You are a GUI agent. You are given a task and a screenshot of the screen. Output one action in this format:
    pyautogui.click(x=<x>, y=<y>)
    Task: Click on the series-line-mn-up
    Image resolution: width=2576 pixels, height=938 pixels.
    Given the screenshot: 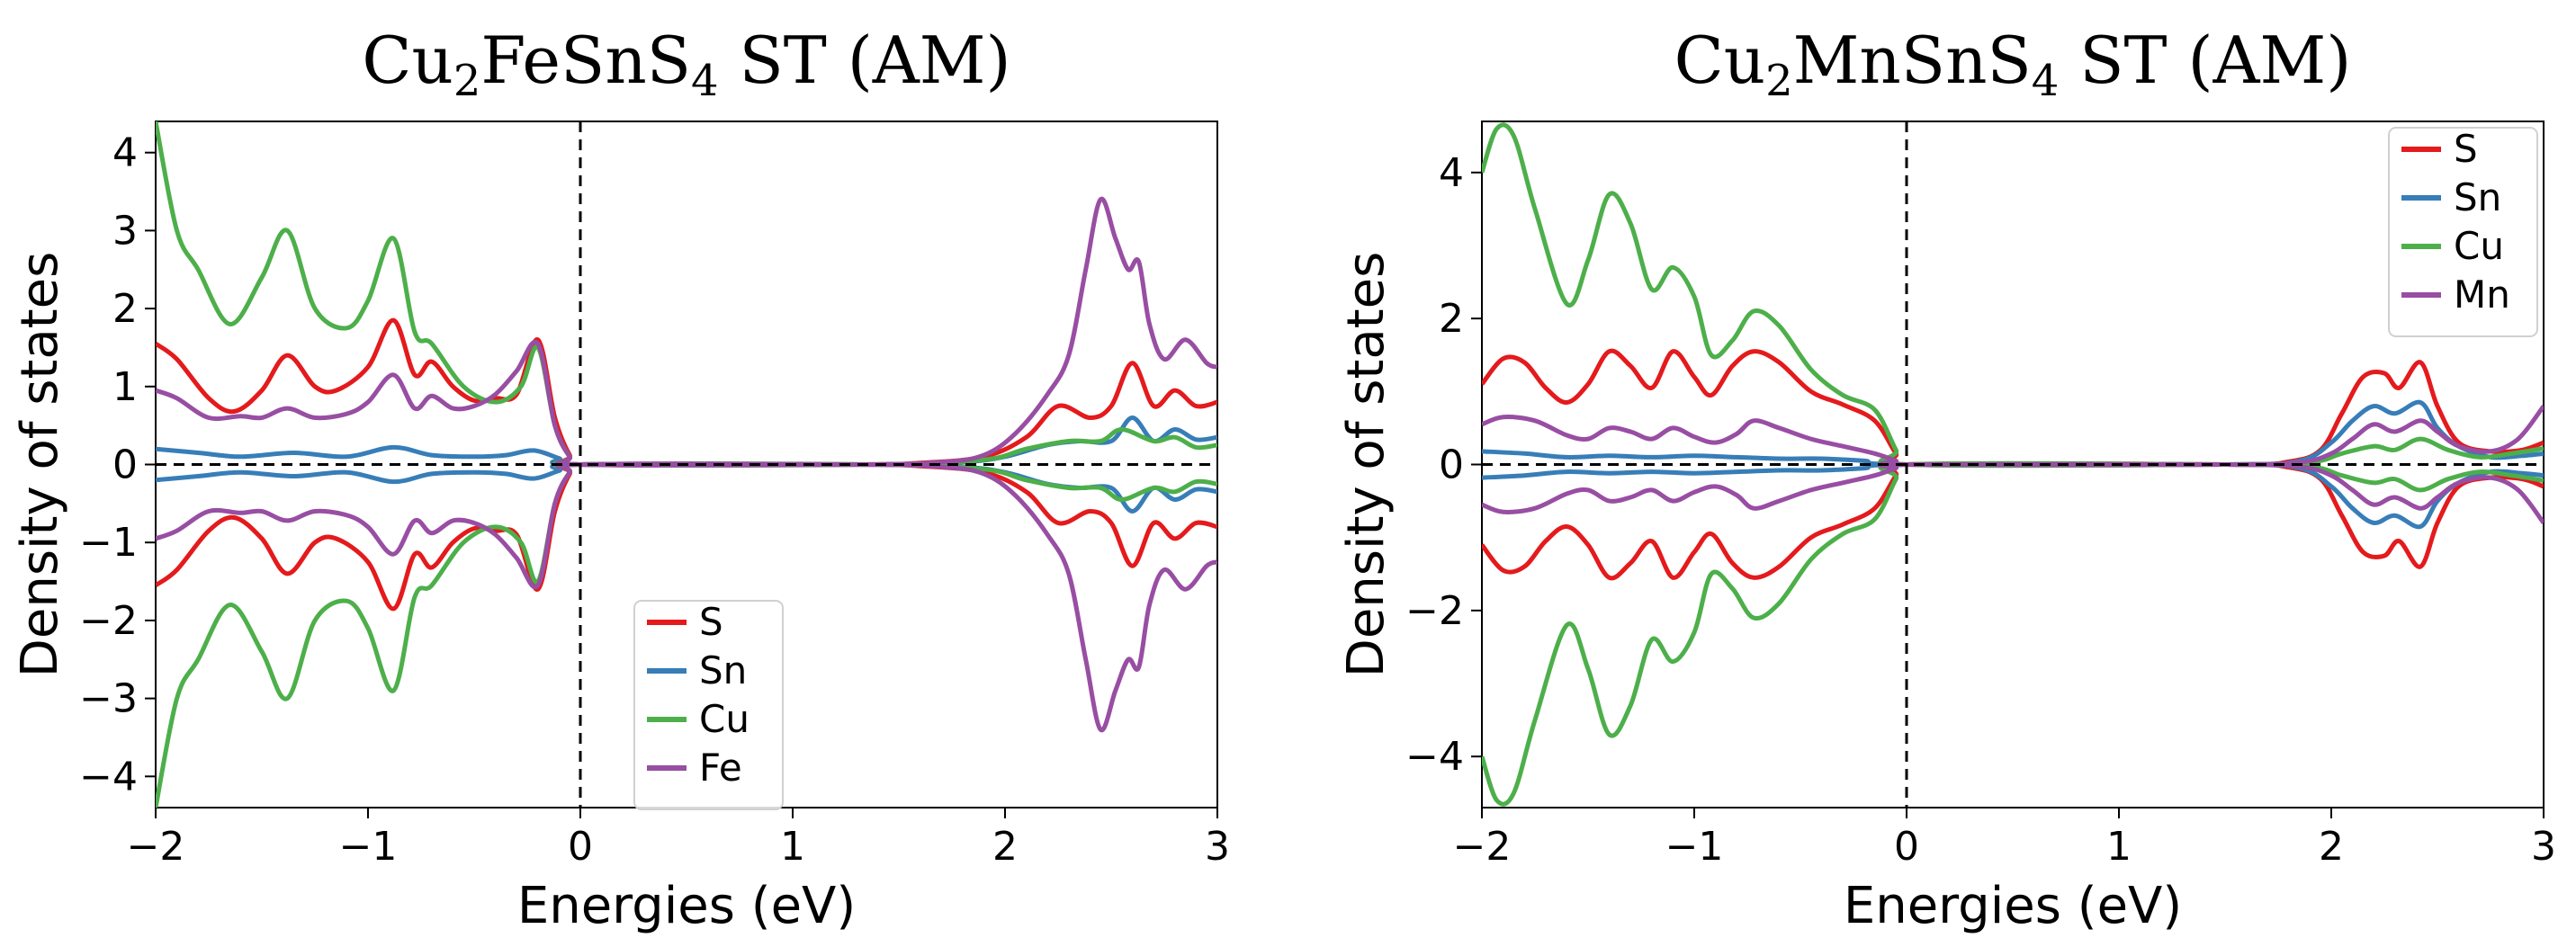 What is the action you would take?
    pyautogui.click(x=2013, y=437)
    